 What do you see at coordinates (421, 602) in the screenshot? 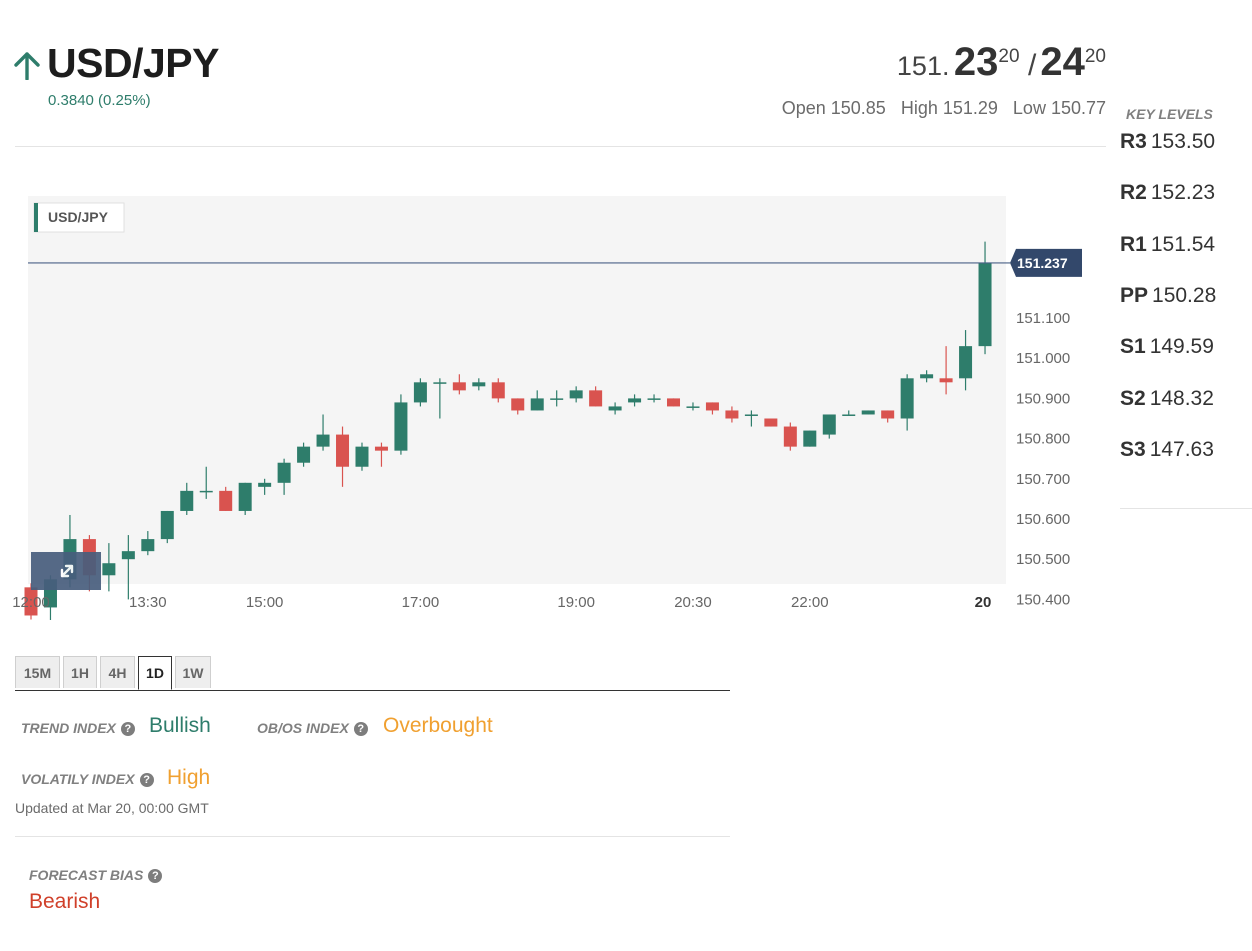
I see `x-tick-label: 17:00` at bounding box center [421, 602].